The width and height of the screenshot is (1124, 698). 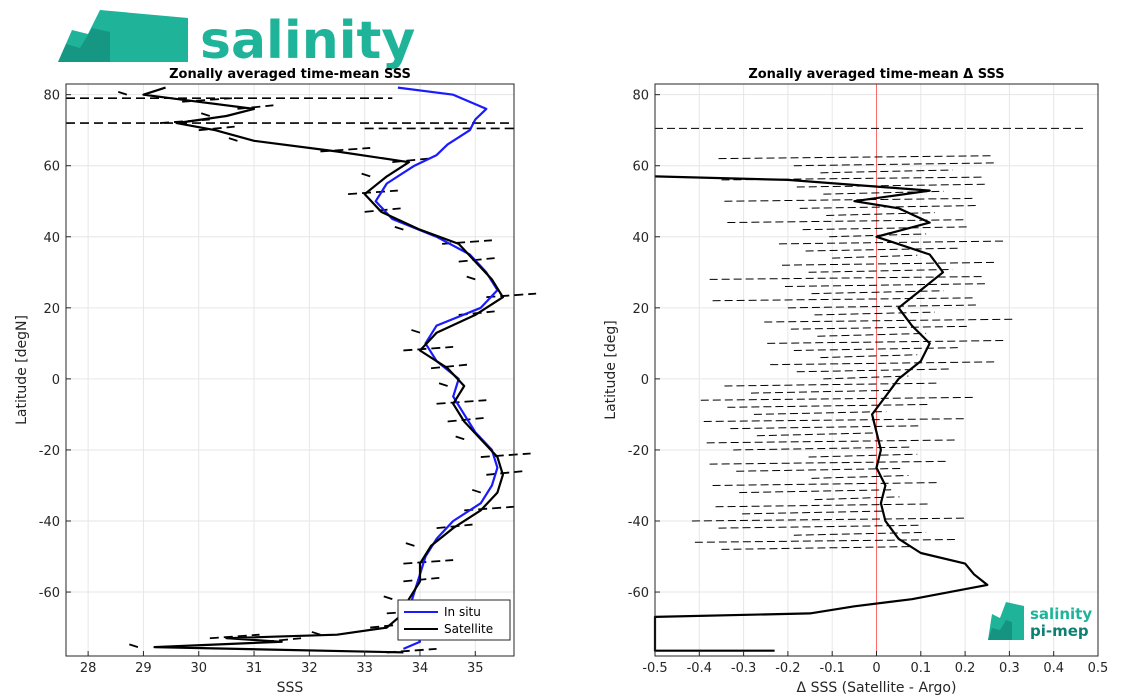 What do you see at coordinates (468, 629) in the screenshot?
I see `legend-label-satellite: Satellite` at bounding box center [468, 629].